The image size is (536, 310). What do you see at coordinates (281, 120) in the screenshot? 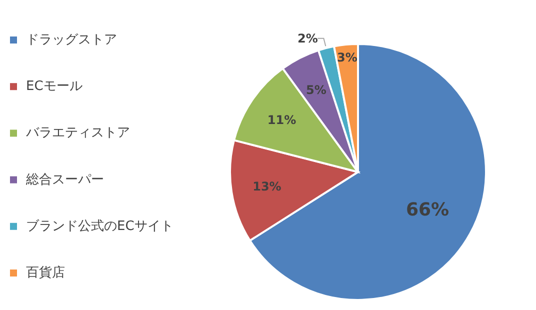
I see `data-label: 11%` at bounding box center [281, 120].